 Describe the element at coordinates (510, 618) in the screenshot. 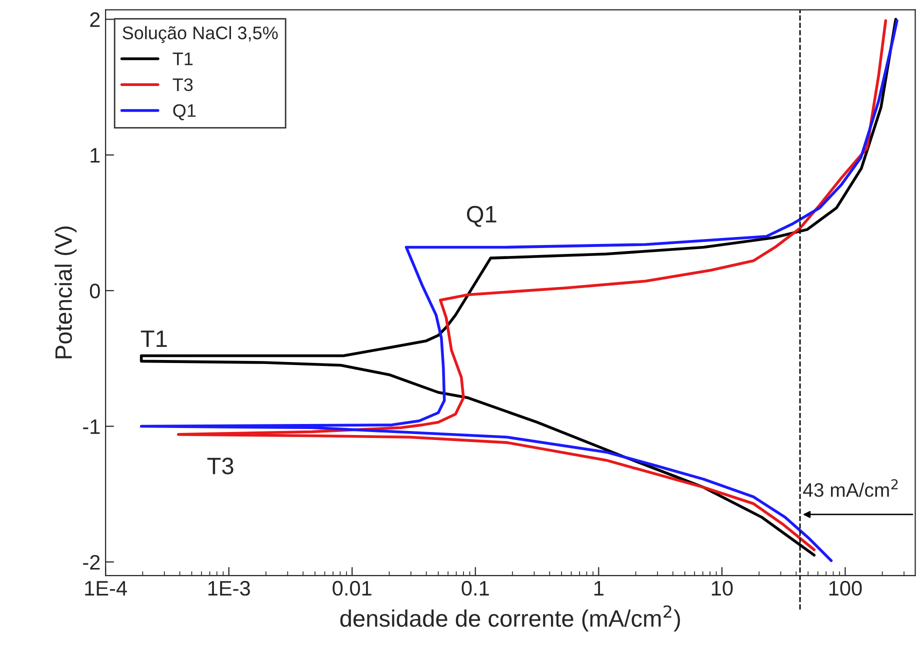

I see `x-axis-title: densidade de corrente (mA/cm$^{2}$)` at that location.